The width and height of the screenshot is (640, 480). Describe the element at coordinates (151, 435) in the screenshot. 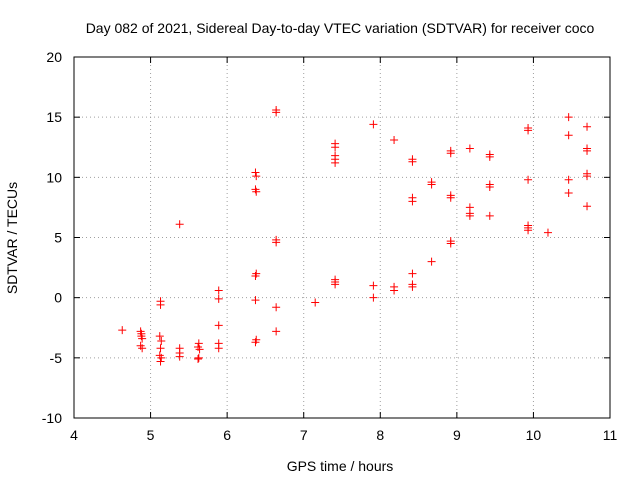

I see `x-tick-label: 5` at that location.